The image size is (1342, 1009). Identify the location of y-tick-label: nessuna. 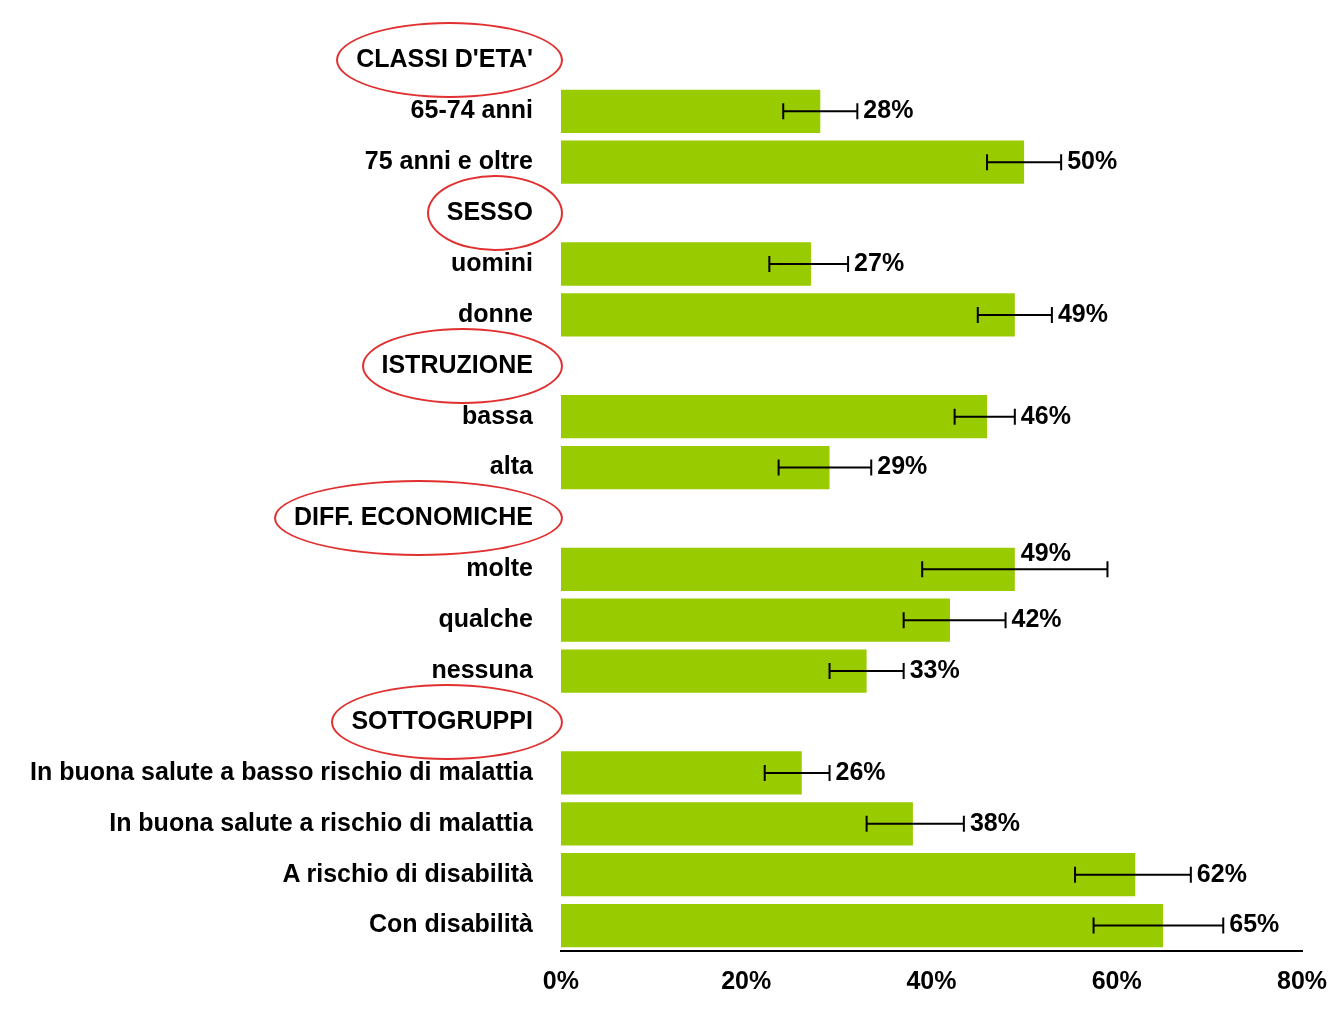
(482, 669).